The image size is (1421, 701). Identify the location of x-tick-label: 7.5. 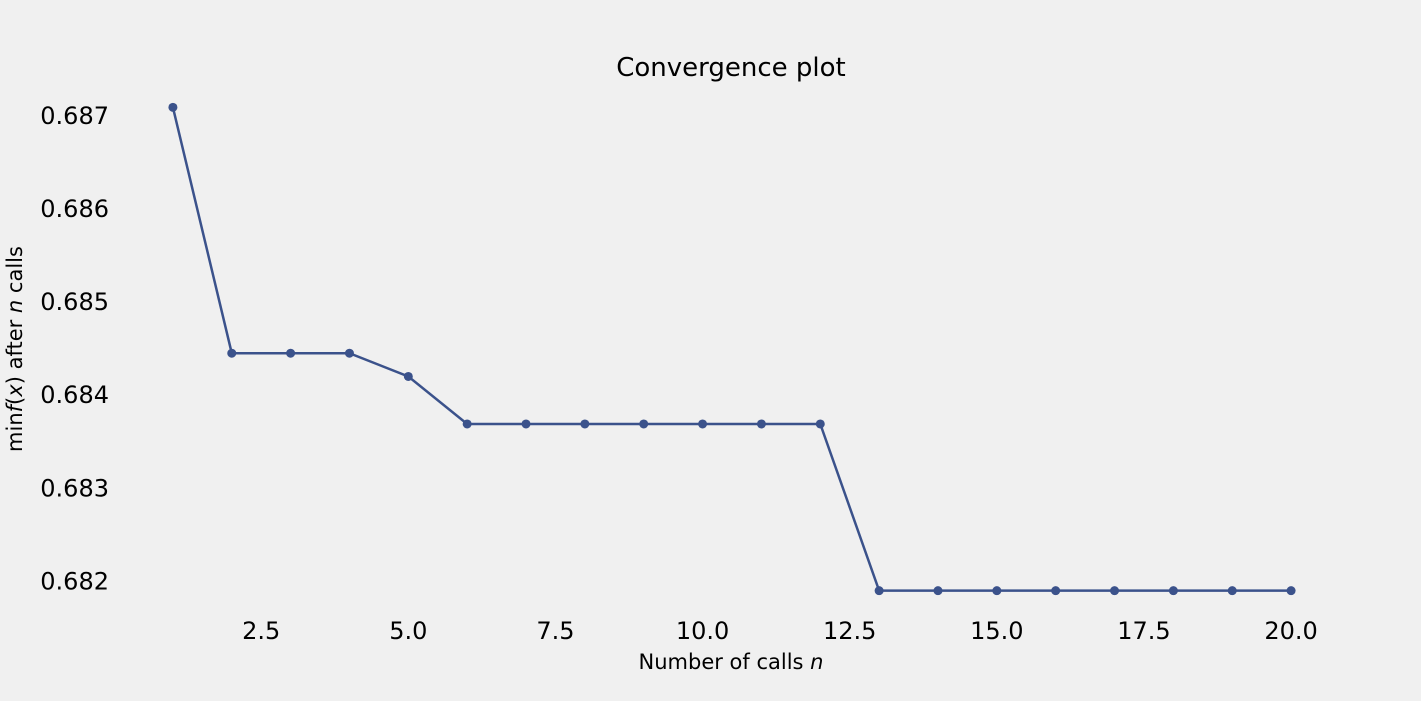
(555, 631).